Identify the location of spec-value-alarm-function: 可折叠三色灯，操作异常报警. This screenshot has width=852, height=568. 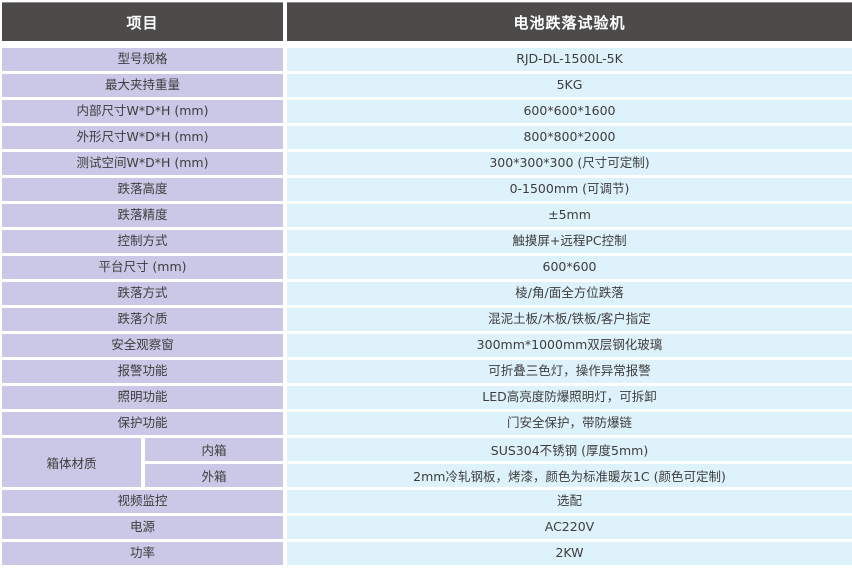
(569, 371).